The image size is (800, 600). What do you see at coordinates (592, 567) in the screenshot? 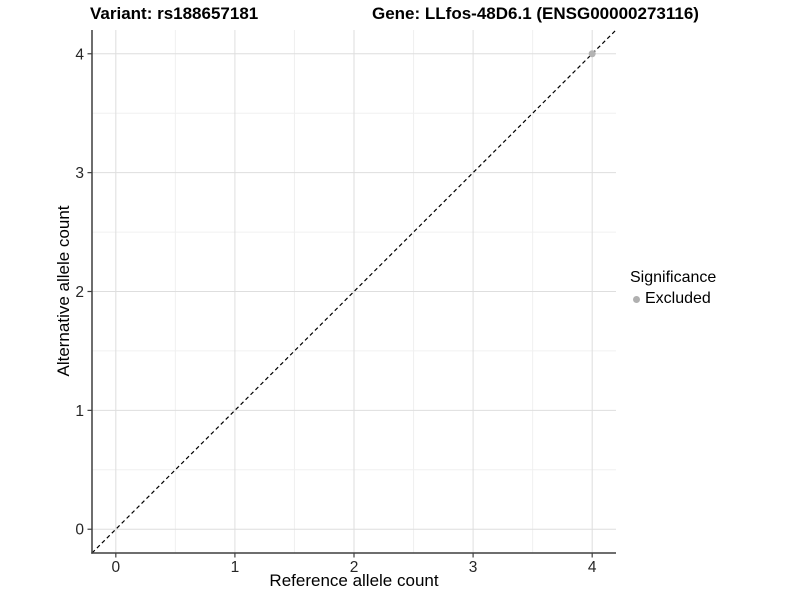
I see `x-tick-label: 4` at bounding box center [592, 567].